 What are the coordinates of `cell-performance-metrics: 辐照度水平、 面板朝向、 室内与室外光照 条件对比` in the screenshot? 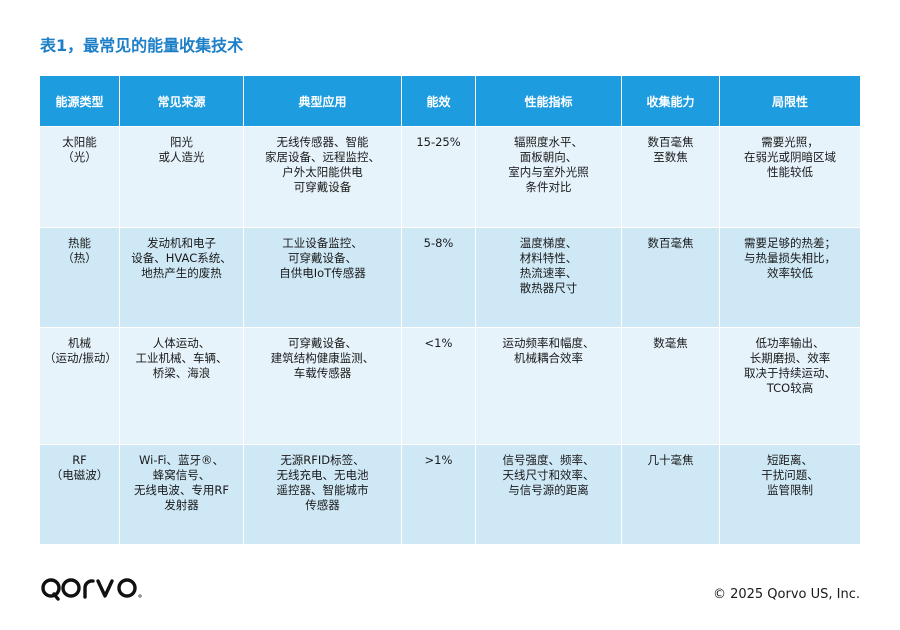 It's located at (549, 177).